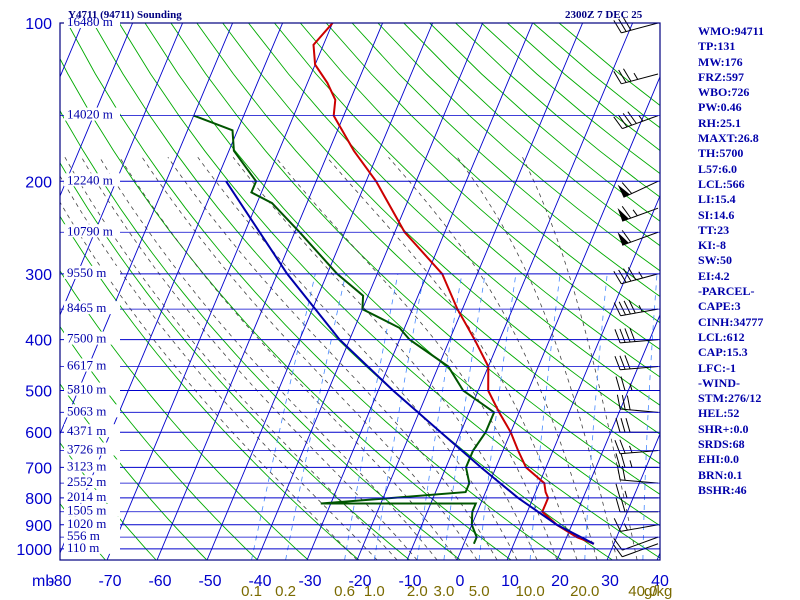 This screenshot has width=800, height=600. Describe the element at coordinates (721, 76) in the screenshot. I see `index-item: FRZ:597` at that location.